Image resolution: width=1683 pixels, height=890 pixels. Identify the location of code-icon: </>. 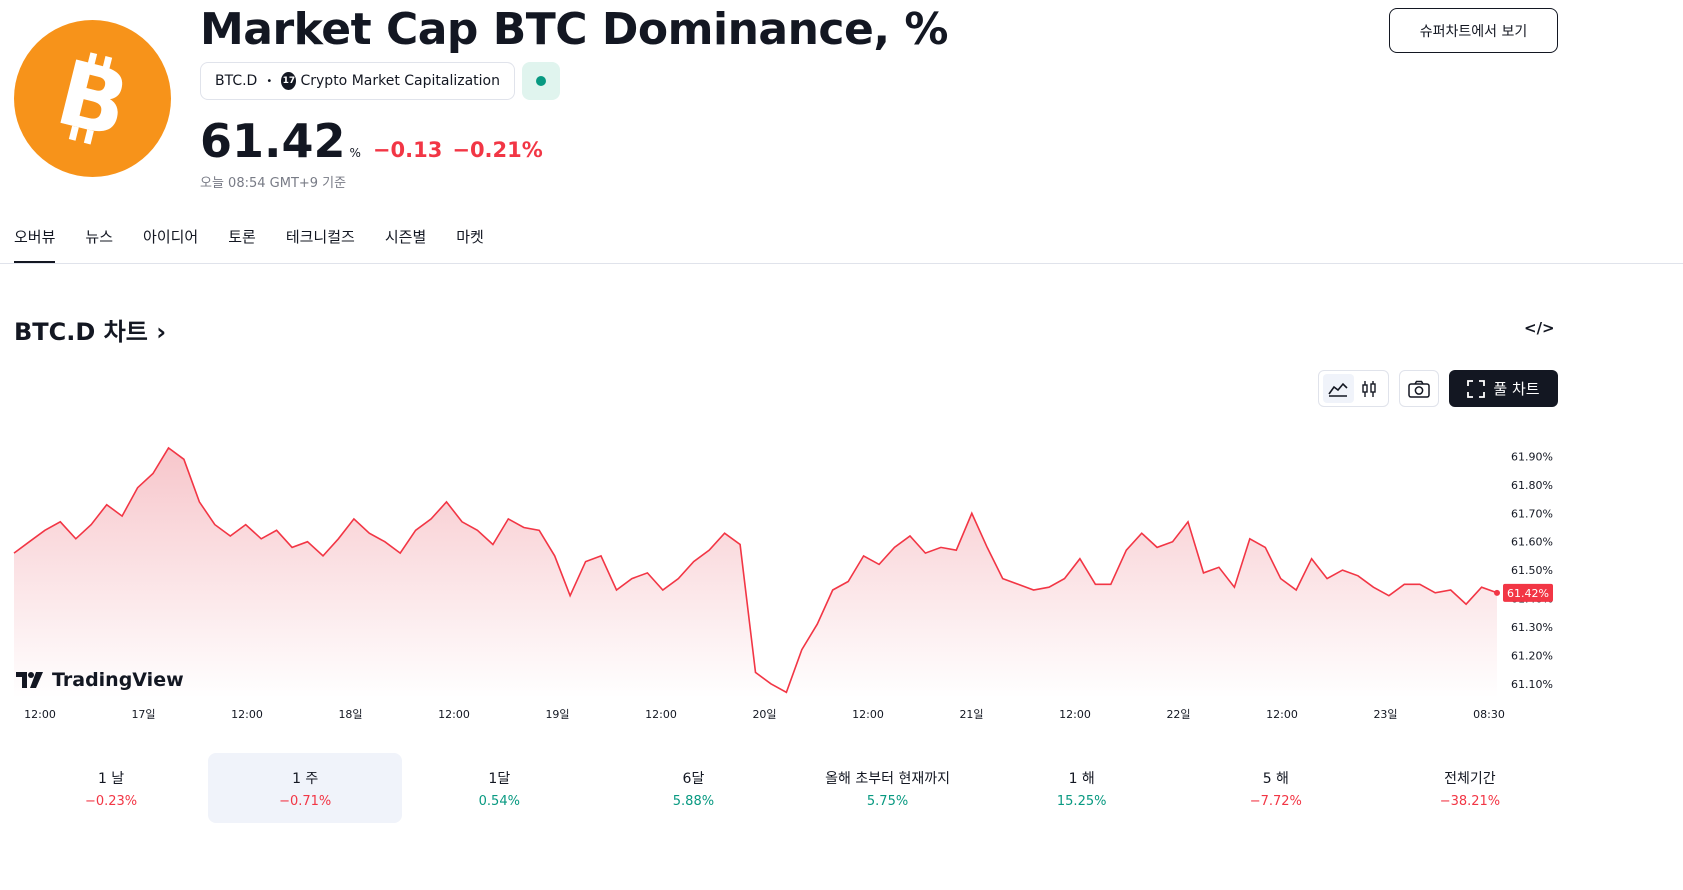
(1539, 328).